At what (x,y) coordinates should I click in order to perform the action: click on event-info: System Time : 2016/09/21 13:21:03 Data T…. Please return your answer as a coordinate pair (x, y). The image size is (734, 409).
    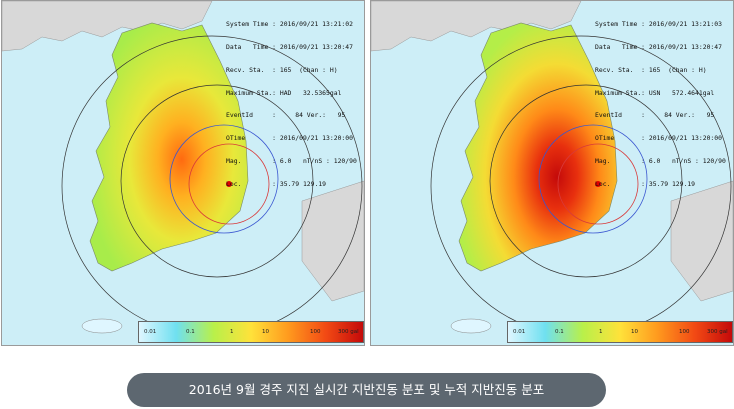
    Looking at the image, I should click on (660, 104).